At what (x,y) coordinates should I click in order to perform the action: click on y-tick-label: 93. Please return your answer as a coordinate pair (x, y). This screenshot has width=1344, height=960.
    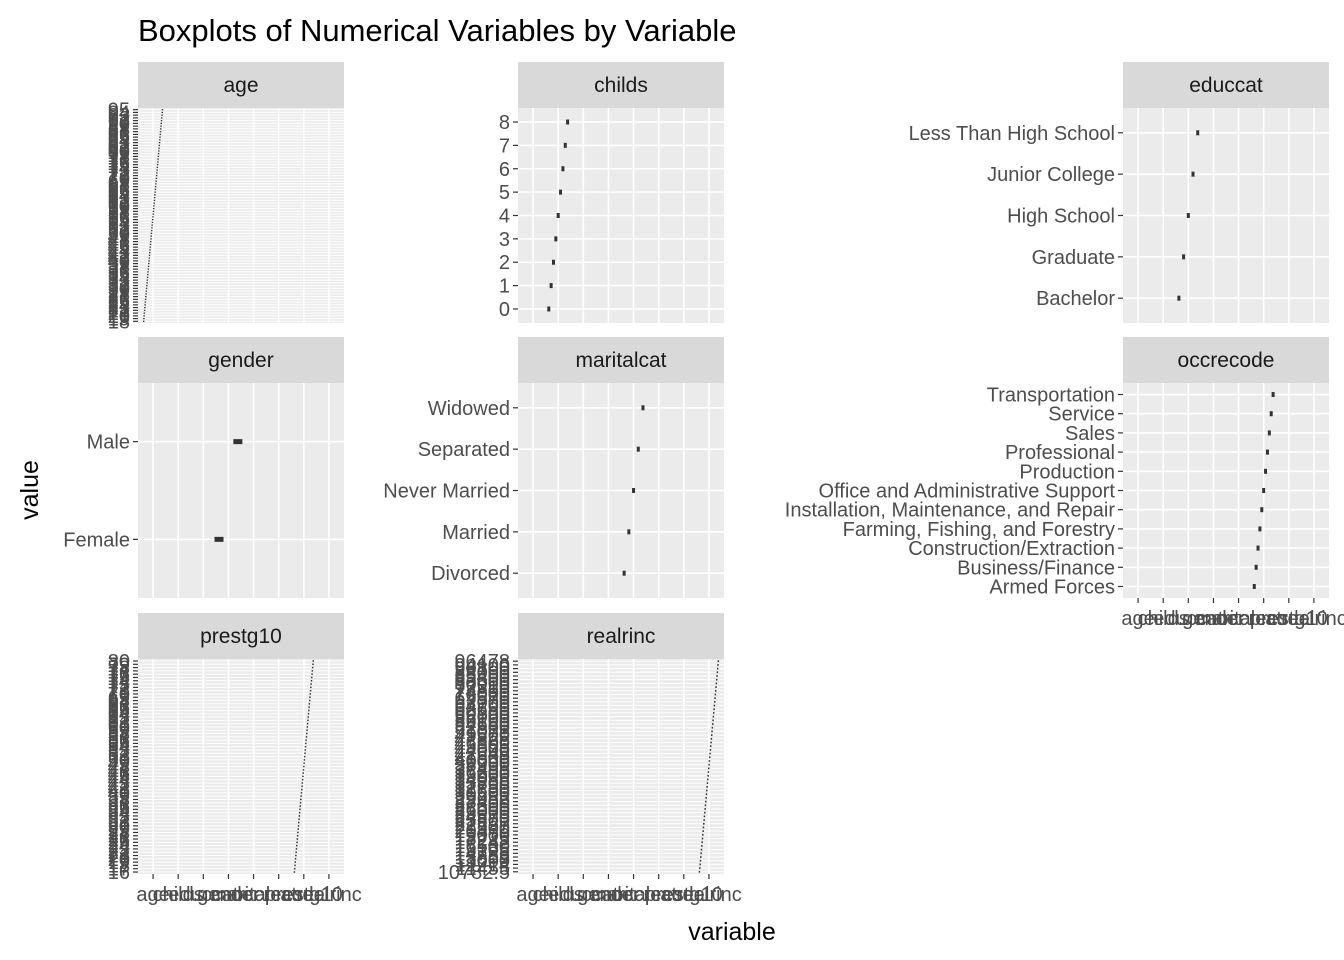
    Looking at the image, I should click on (119, 116).